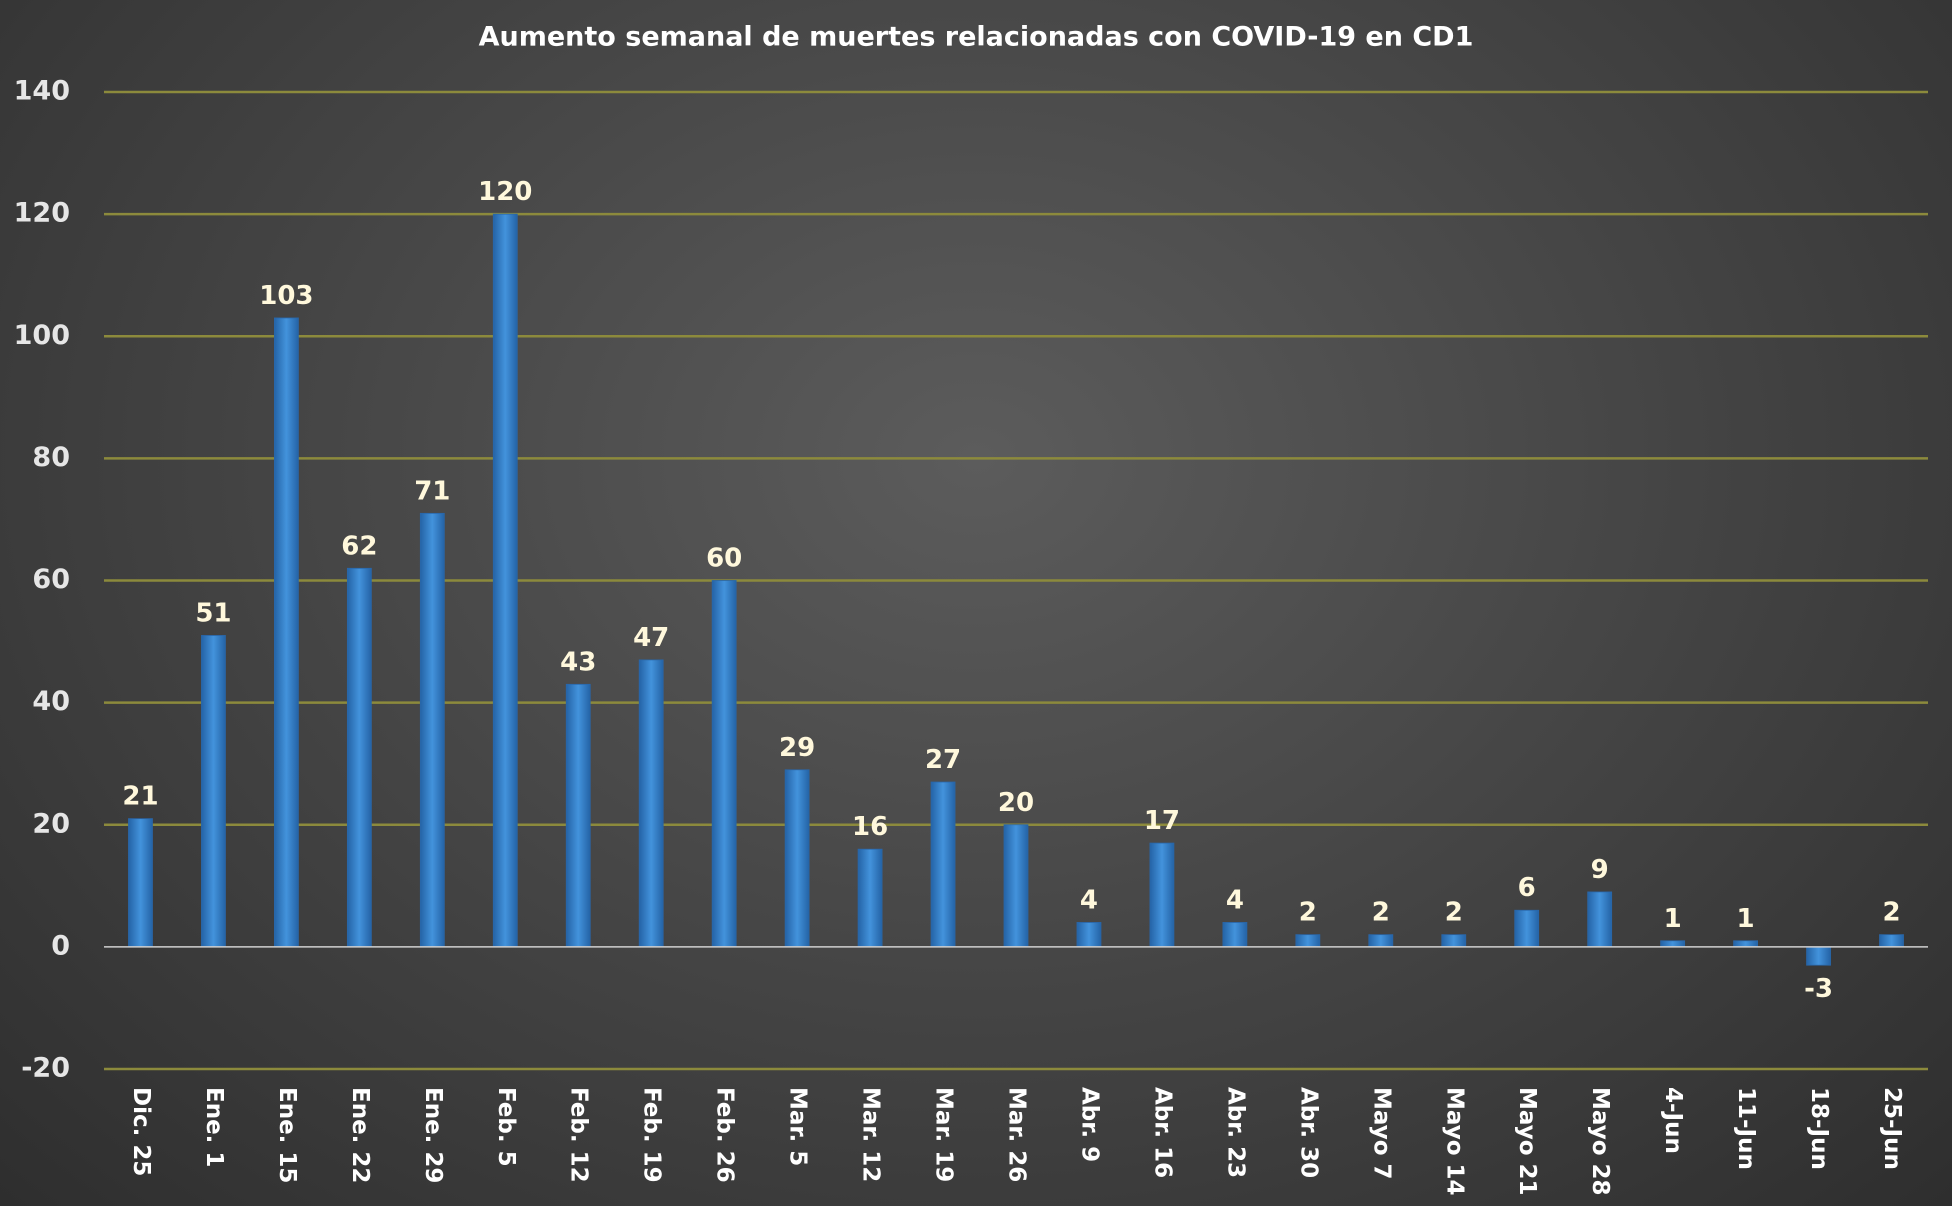  Describe the element at coordinates (51, 701) in the screenshot. I see `y-tick-label: 40` at that location.